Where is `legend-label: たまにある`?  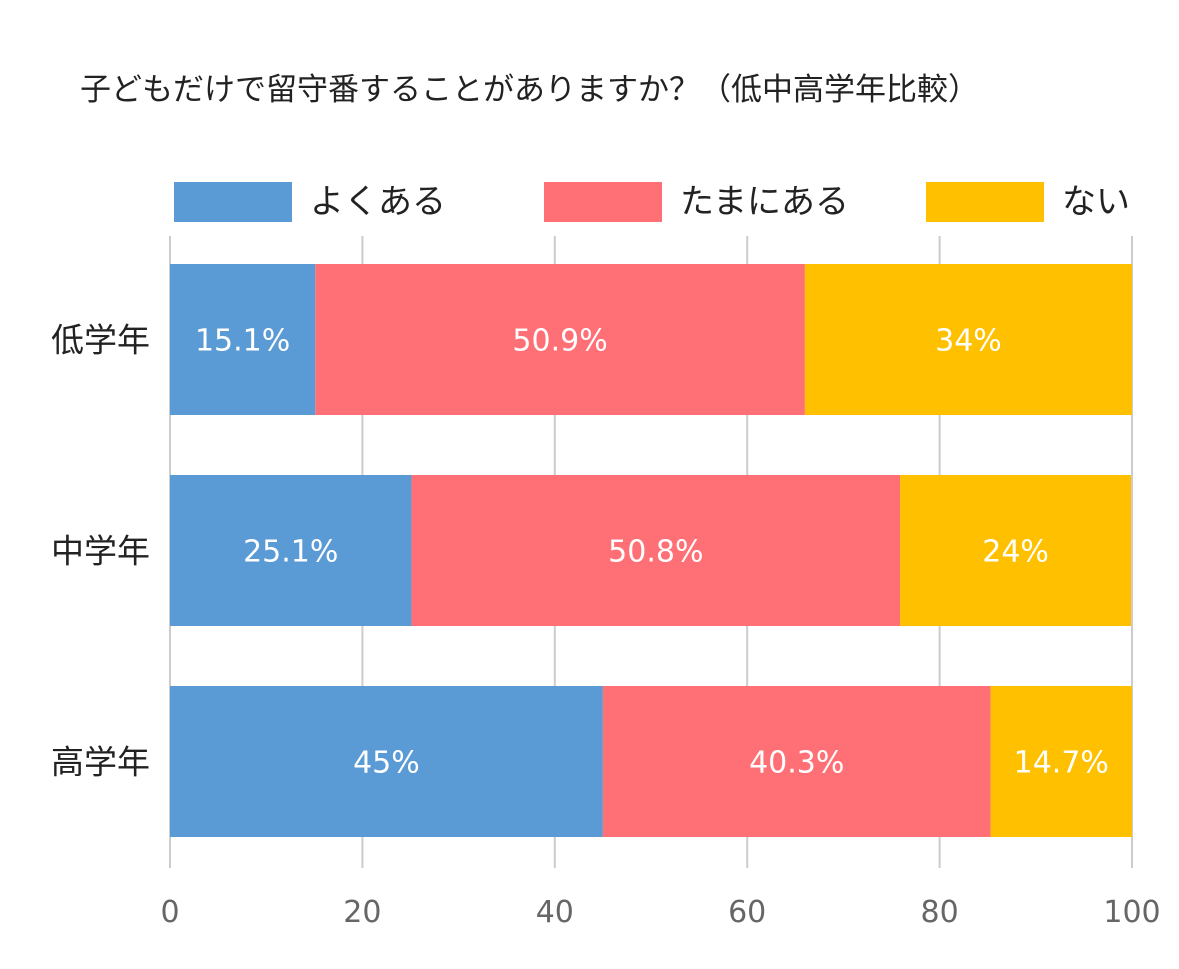
legend-label: たまにある is located at coordinates (764, 202).